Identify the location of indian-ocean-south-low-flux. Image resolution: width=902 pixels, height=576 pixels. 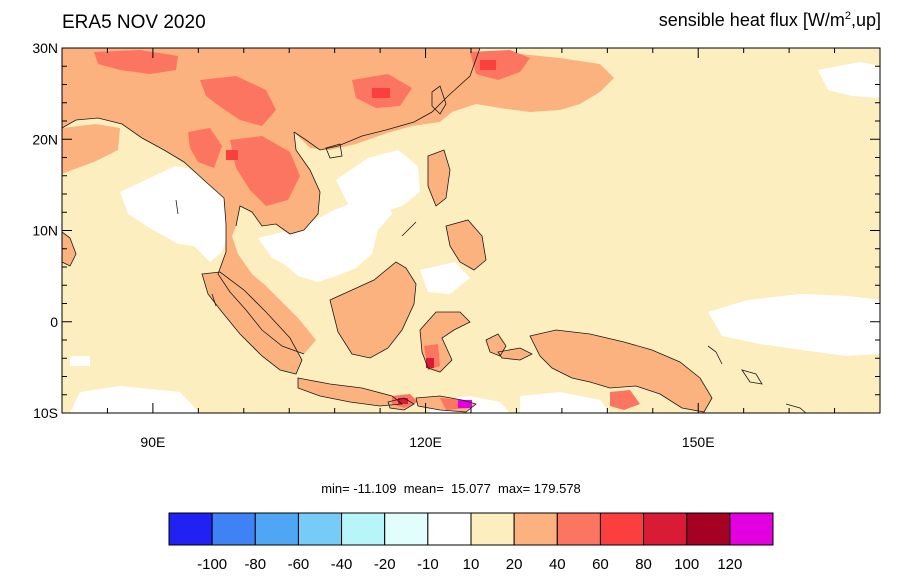
(135, 399).